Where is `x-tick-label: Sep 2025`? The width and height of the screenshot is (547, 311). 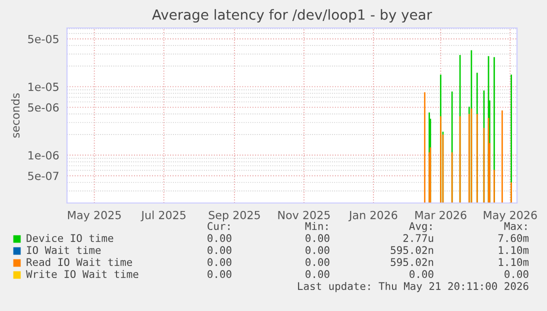
x-tick-label: Sep 2025 is located at coordinates (234, 216).